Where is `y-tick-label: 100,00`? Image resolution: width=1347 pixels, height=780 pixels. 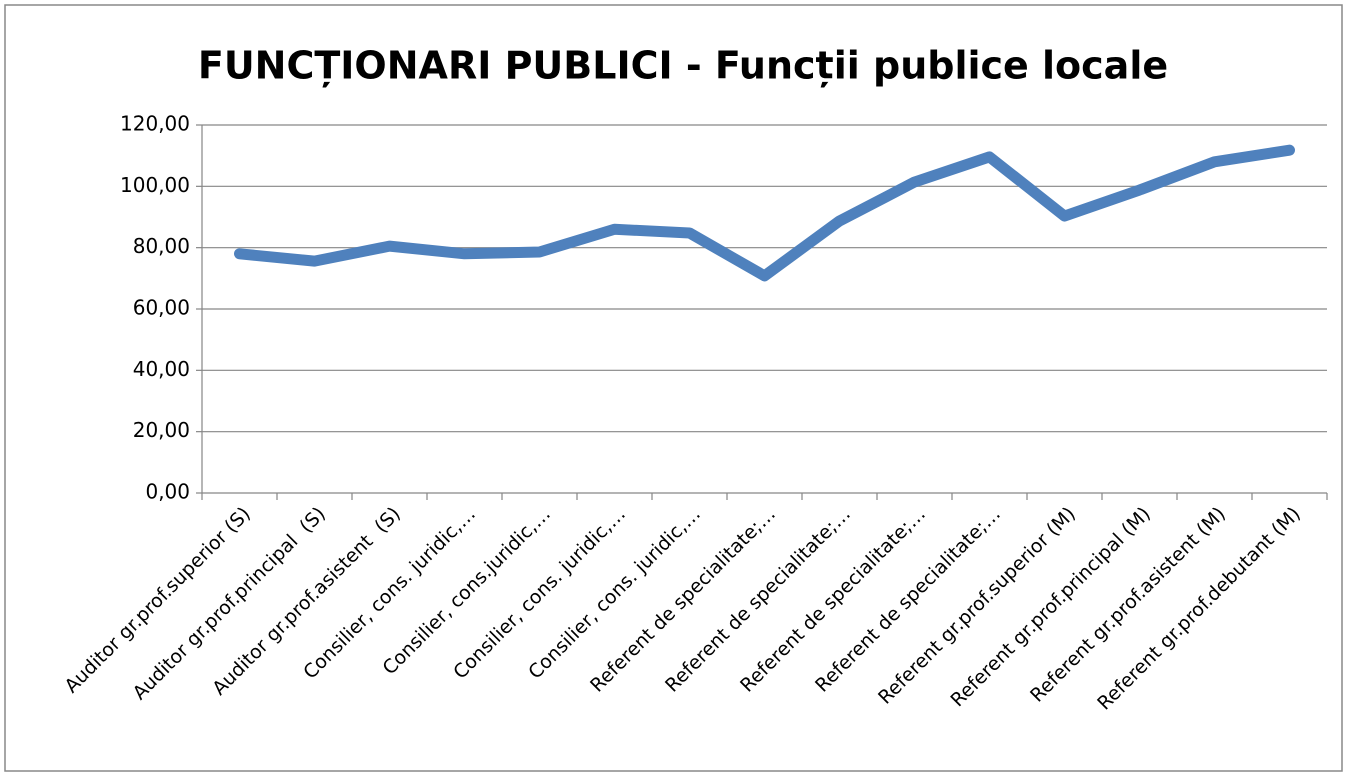
y-tick-label: 100,00 is located at coordinates (155, 185).